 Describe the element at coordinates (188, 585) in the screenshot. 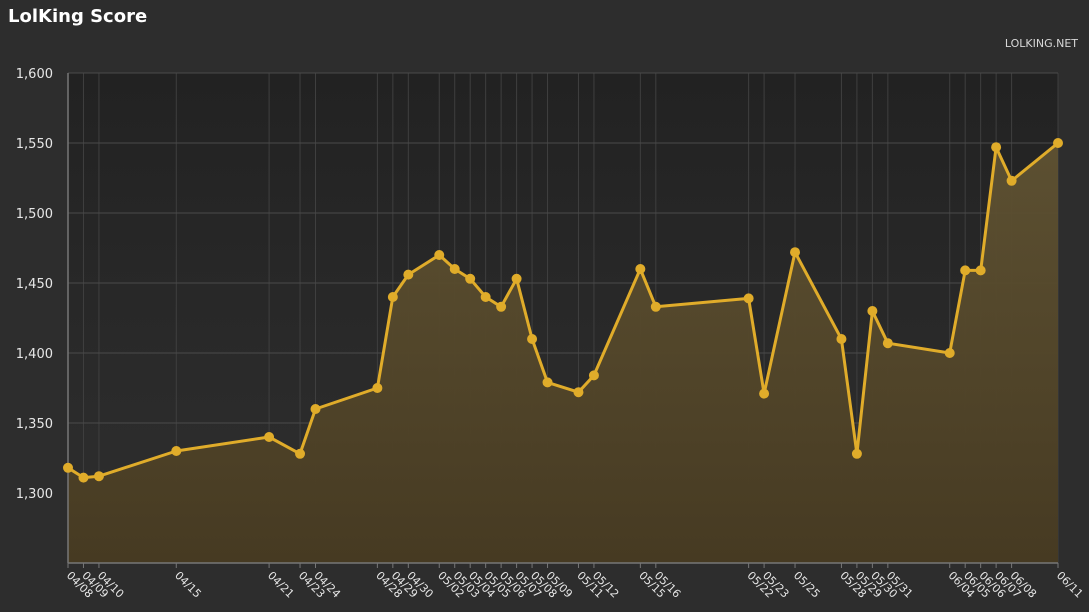

I see `x-tick-label: 04/15` at that location.